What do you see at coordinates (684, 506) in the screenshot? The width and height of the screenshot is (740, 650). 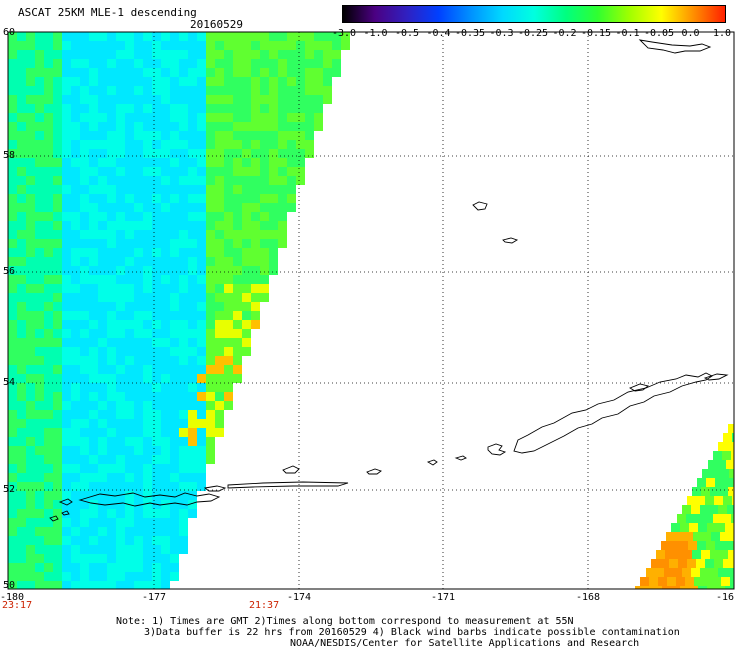 I see `right-swath-data` at bounding box center [684, 506].